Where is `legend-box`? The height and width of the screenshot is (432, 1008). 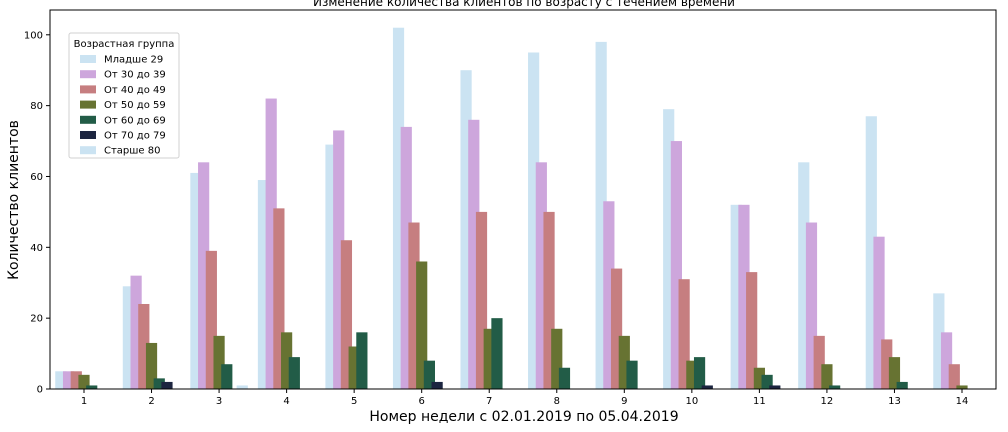 legend-box is located at coordinates (124, 95).